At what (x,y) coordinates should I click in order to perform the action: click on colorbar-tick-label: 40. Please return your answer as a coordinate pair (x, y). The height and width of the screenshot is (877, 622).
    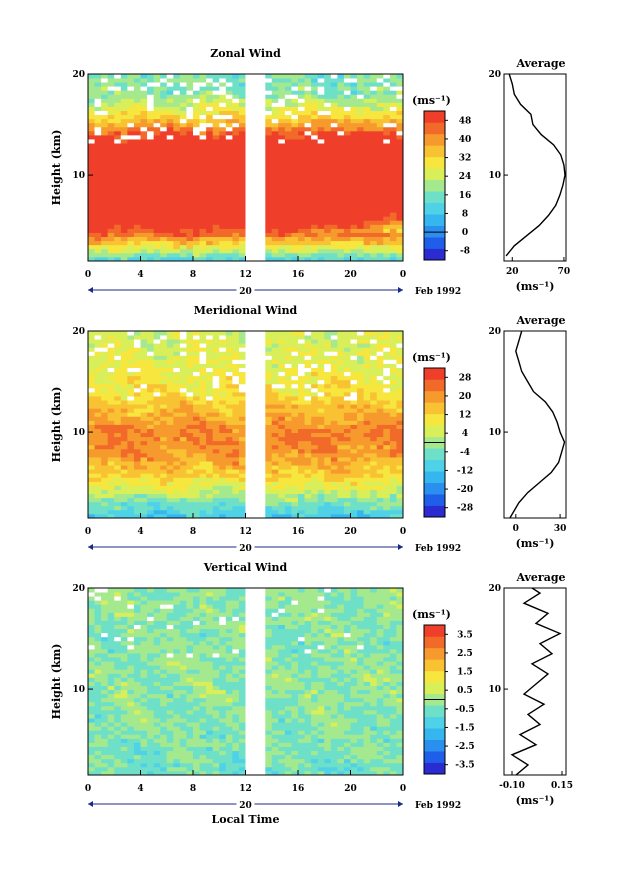
    Looking at the image, I should click on (465, 140).